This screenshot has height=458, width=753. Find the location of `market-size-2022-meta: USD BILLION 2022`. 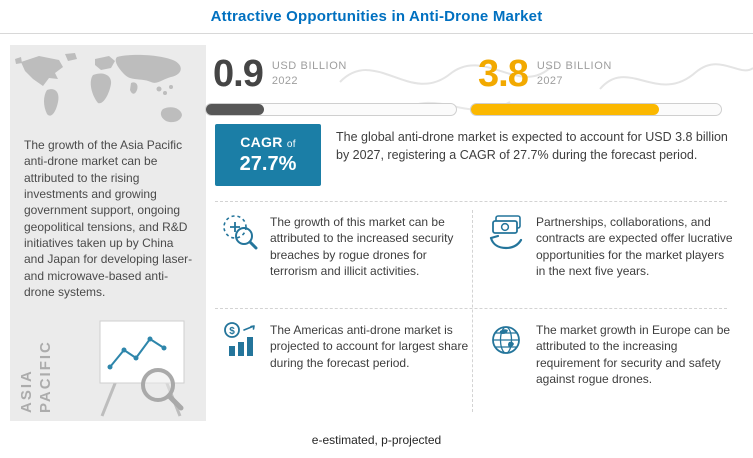

market-size-2022-meta: USD BILLION 2022 is located at coordinates (309, 74).